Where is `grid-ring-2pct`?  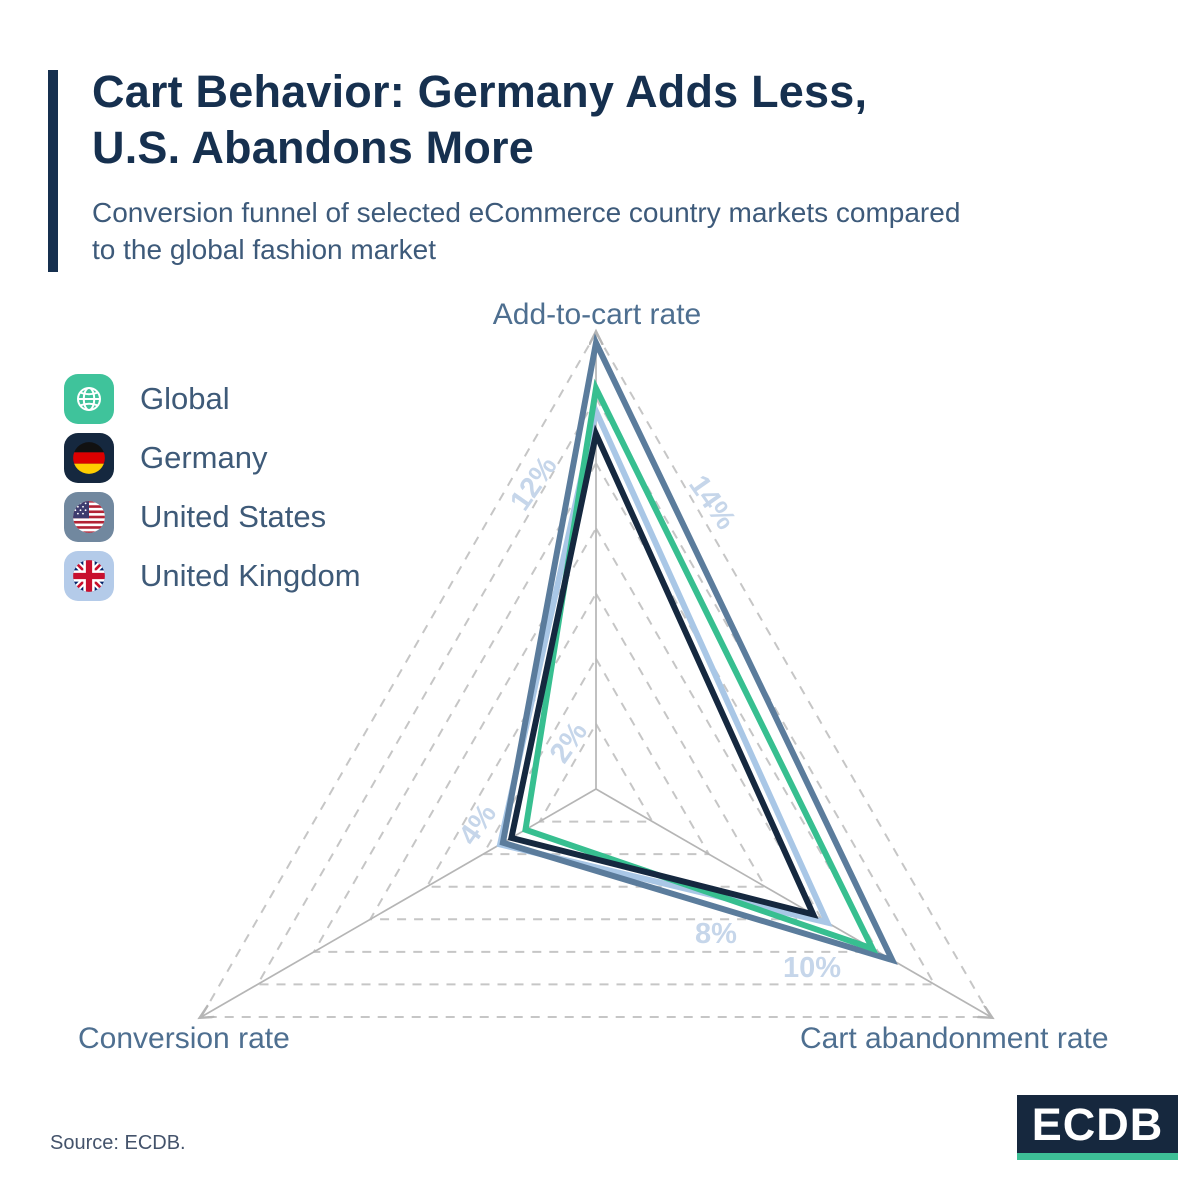 grid-ring-2pct is located at coordinates (596, 772).